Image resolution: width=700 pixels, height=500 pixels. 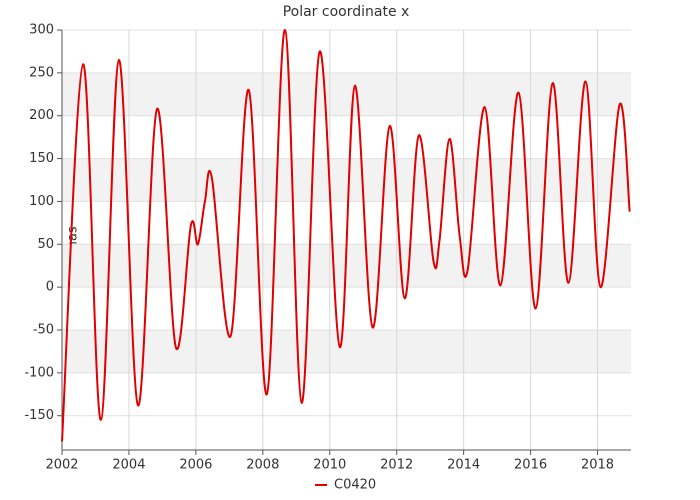 What do you see at coordinates (329, 465) in the screenshot?
I see `x-tick-label: 2010` at bounding box center [329, 465].